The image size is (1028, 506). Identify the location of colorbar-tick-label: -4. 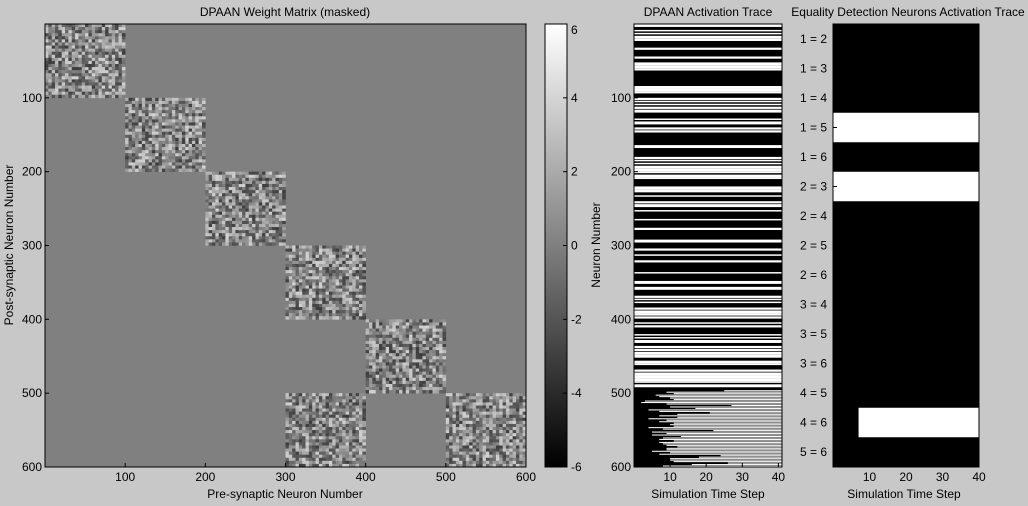
(576, 393).